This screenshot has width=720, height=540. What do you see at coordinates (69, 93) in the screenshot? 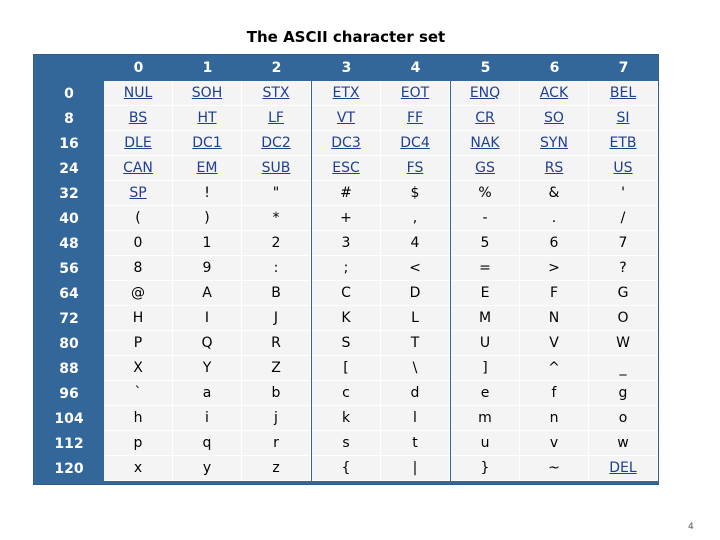
I see `row-label: 0` at bounding box center [69, 93].